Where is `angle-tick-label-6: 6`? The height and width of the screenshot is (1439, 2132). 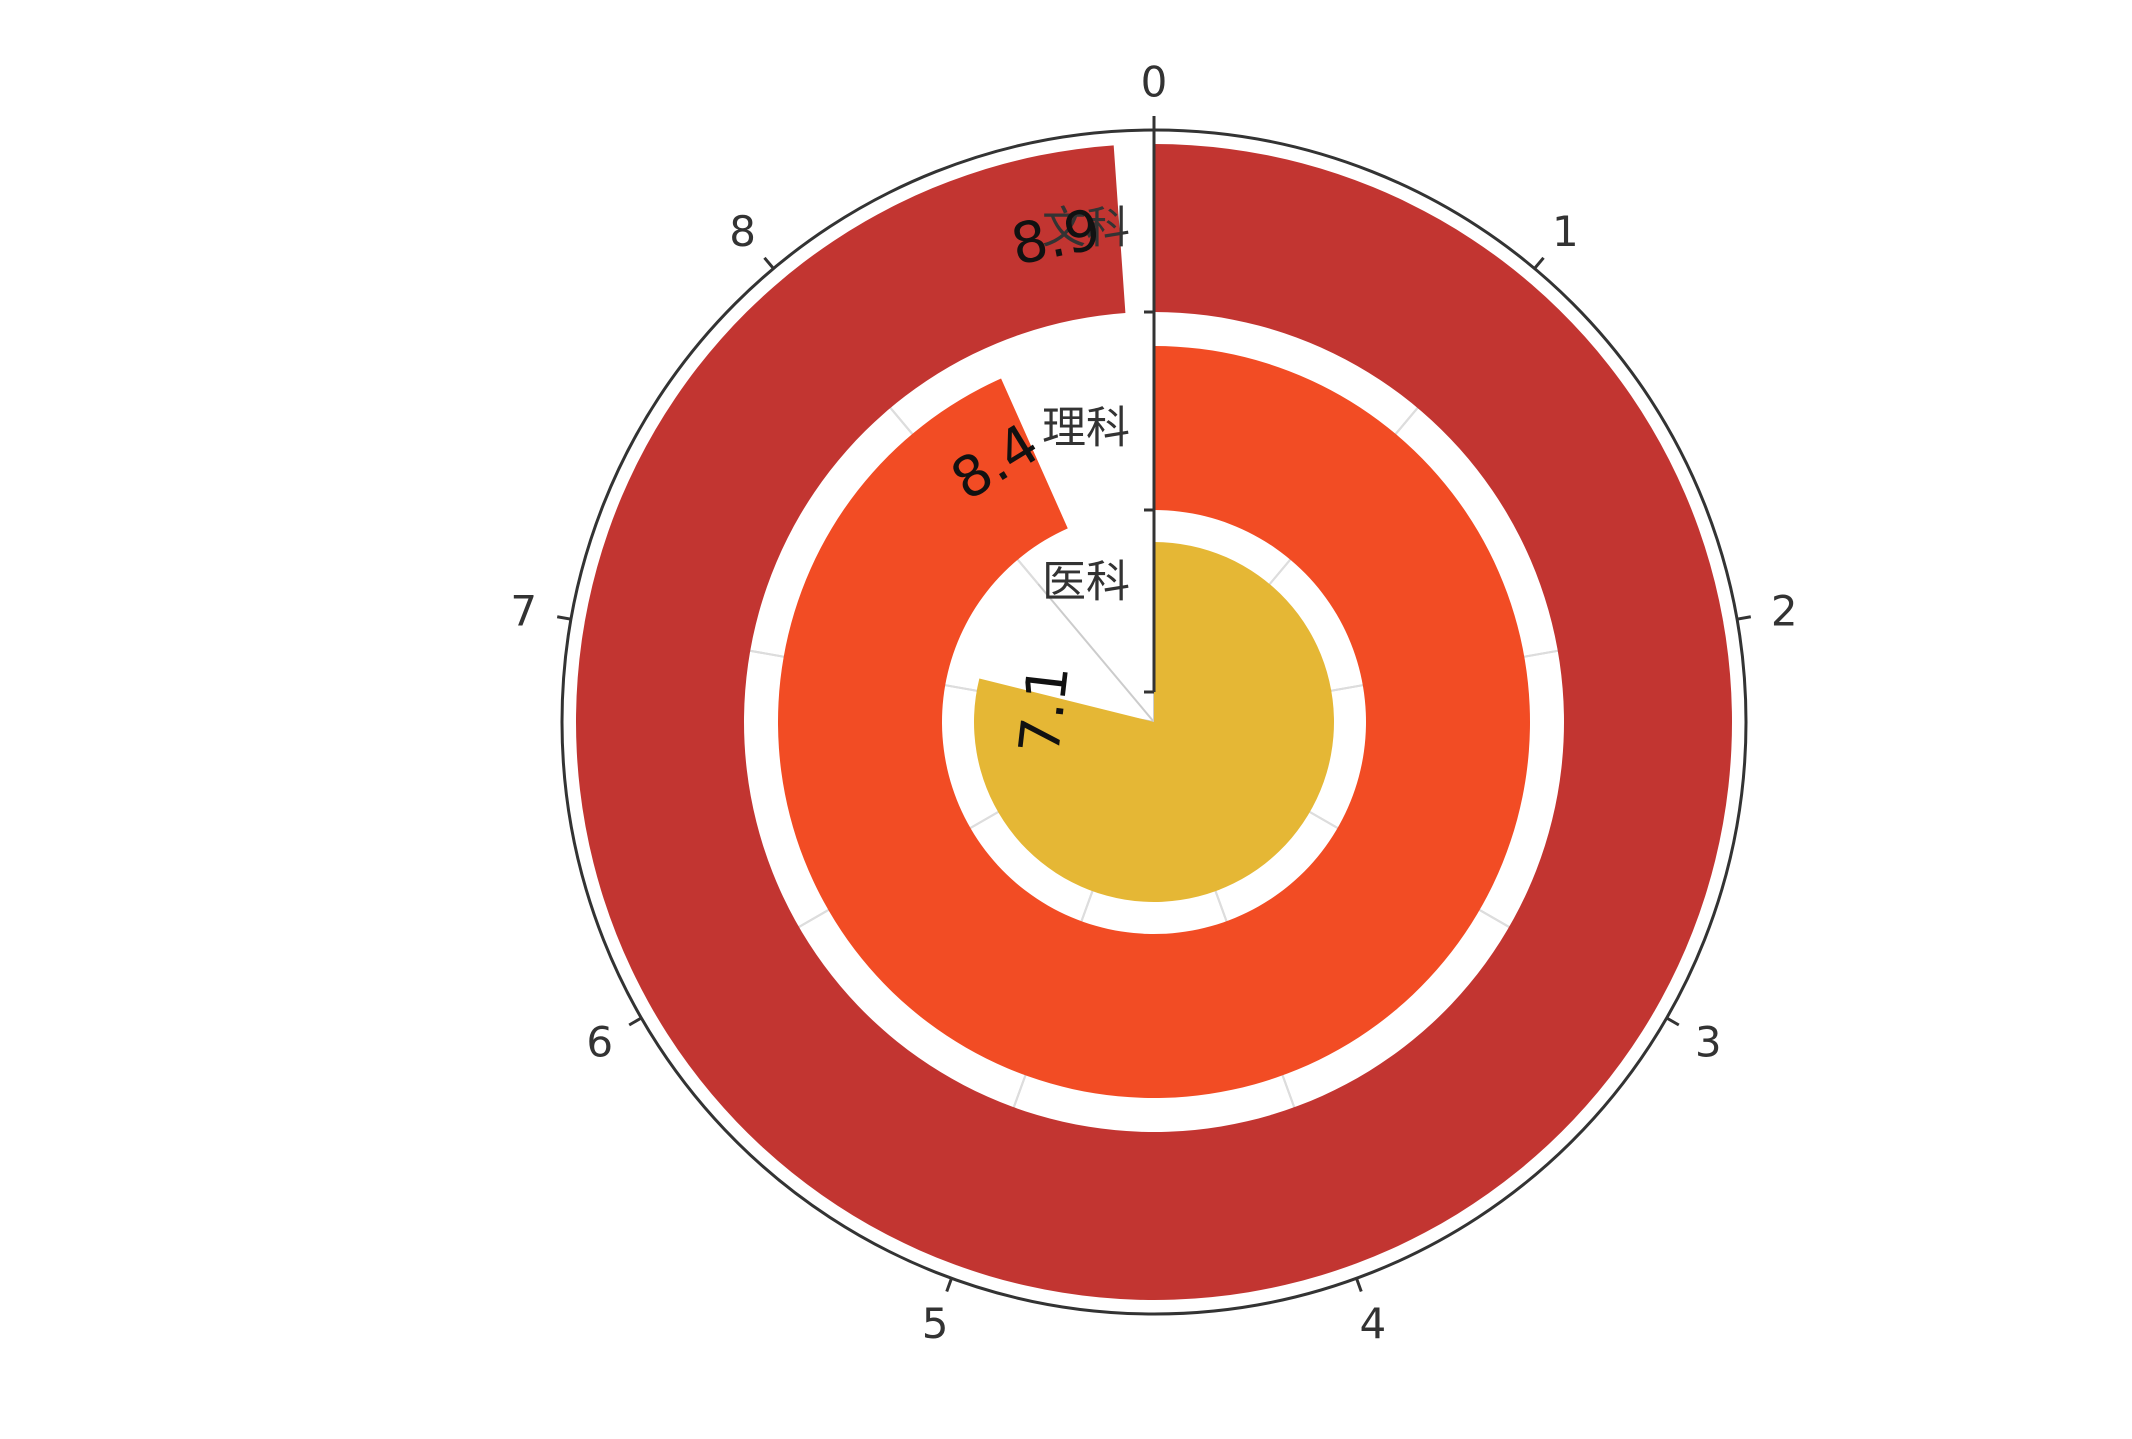
angle-tick-label-6: 6 is located at coordinates (599, 1042).